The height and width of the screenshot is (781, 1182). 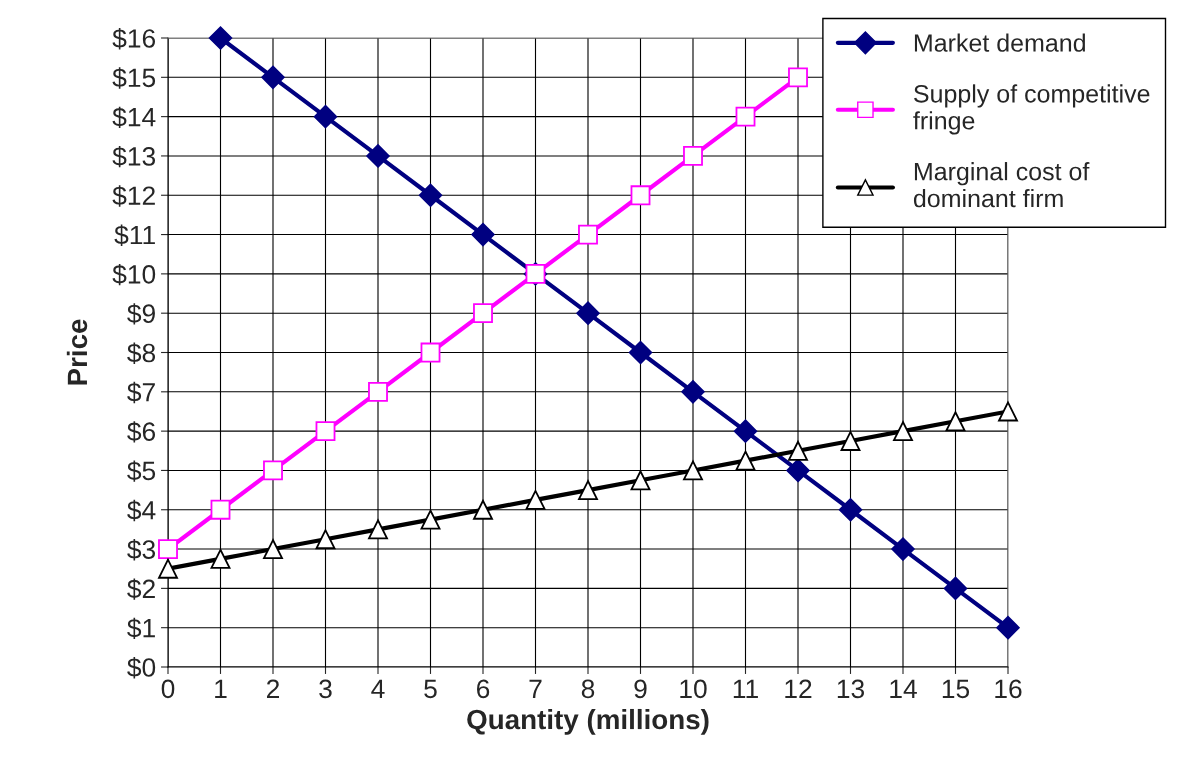 What do you see at coordinates (588, 689) in the screenshot?
I see `x-tick-label: 8` at bounding box center [588, 689].